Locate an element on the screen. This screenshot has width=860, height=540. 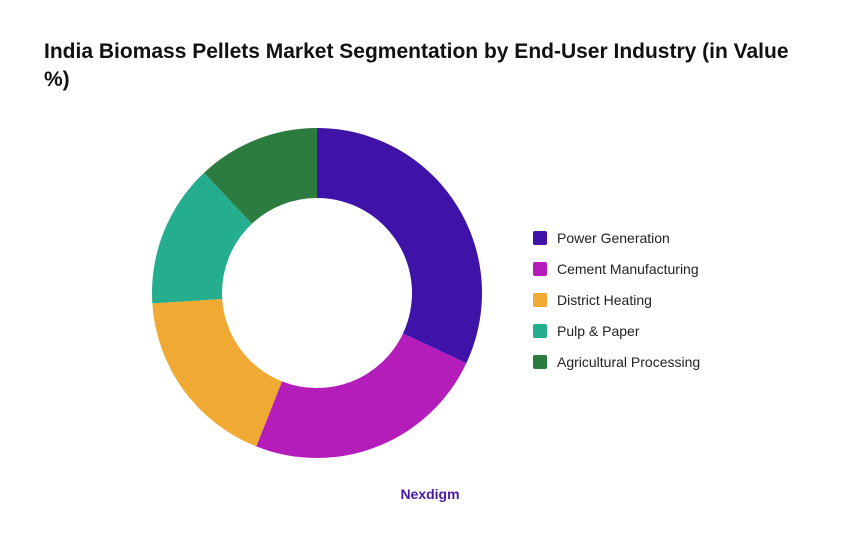
donut-slice-power-generation is located at coordinates (399, 246).